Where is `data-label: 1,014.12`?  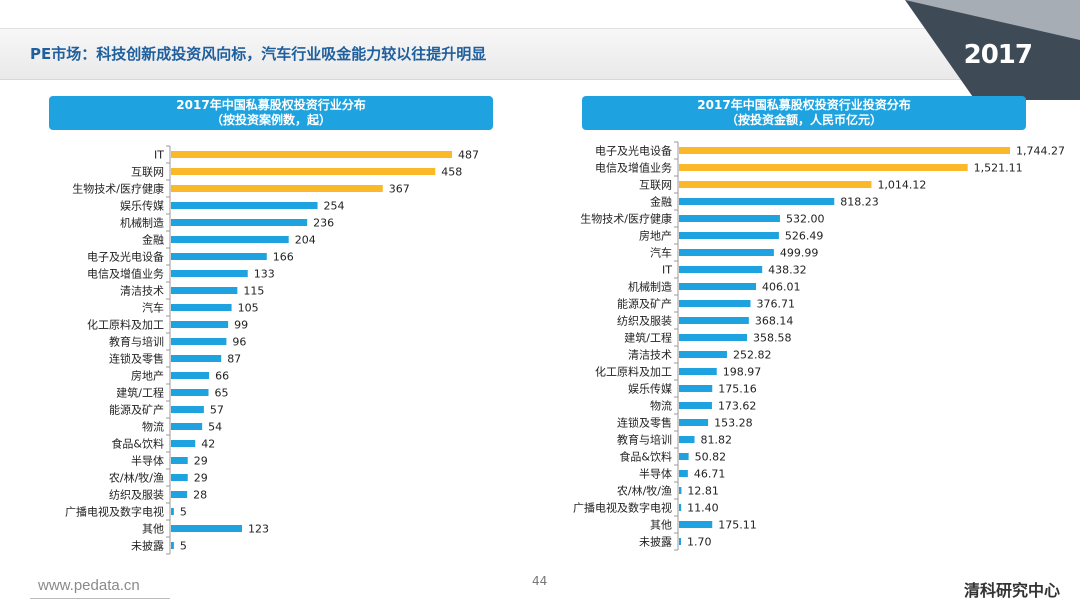 data-label: 1,014.12 is located at coordinates (901, 185).